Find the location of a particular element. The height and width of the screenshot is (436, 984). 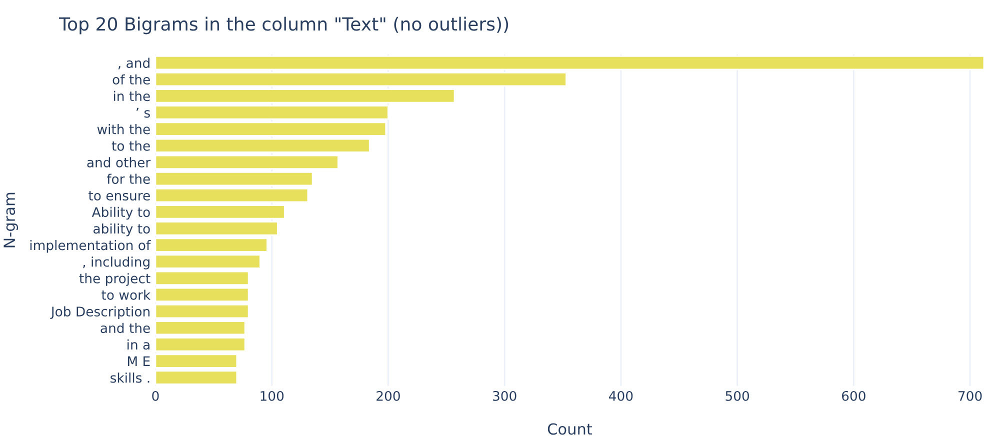

y-tick-label: ’ s is located at coordinates (143, 113).